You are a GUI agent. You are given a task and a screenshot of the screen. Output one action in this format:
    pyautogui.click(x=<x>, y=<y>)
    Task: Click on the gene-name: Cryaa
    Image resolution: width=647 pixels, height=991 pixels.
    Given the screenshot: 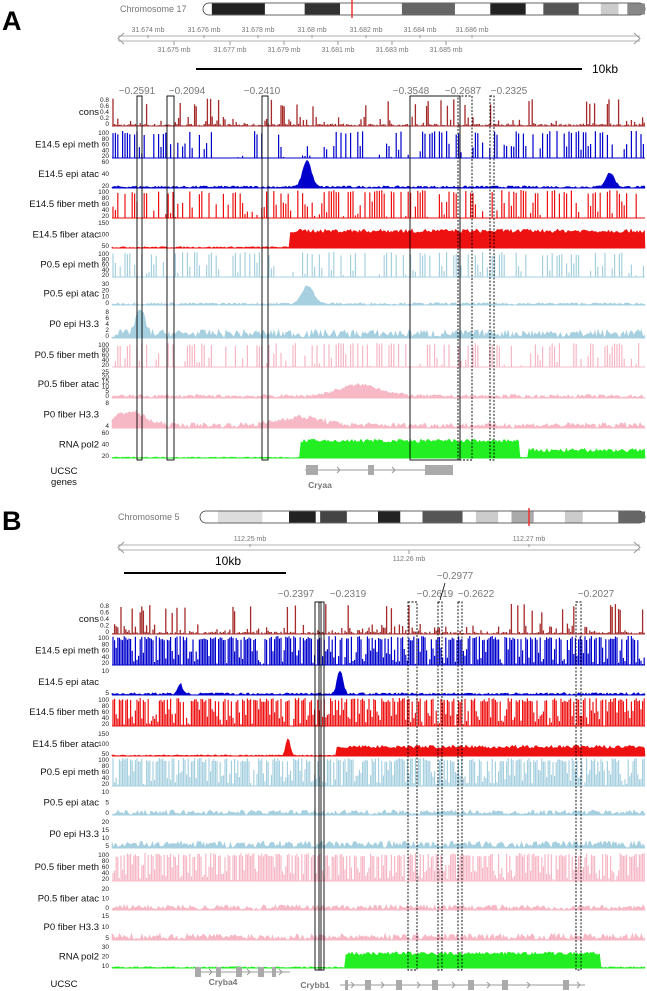 What is the action you would take?
    pyautogui.click(x=320, y=485)
    